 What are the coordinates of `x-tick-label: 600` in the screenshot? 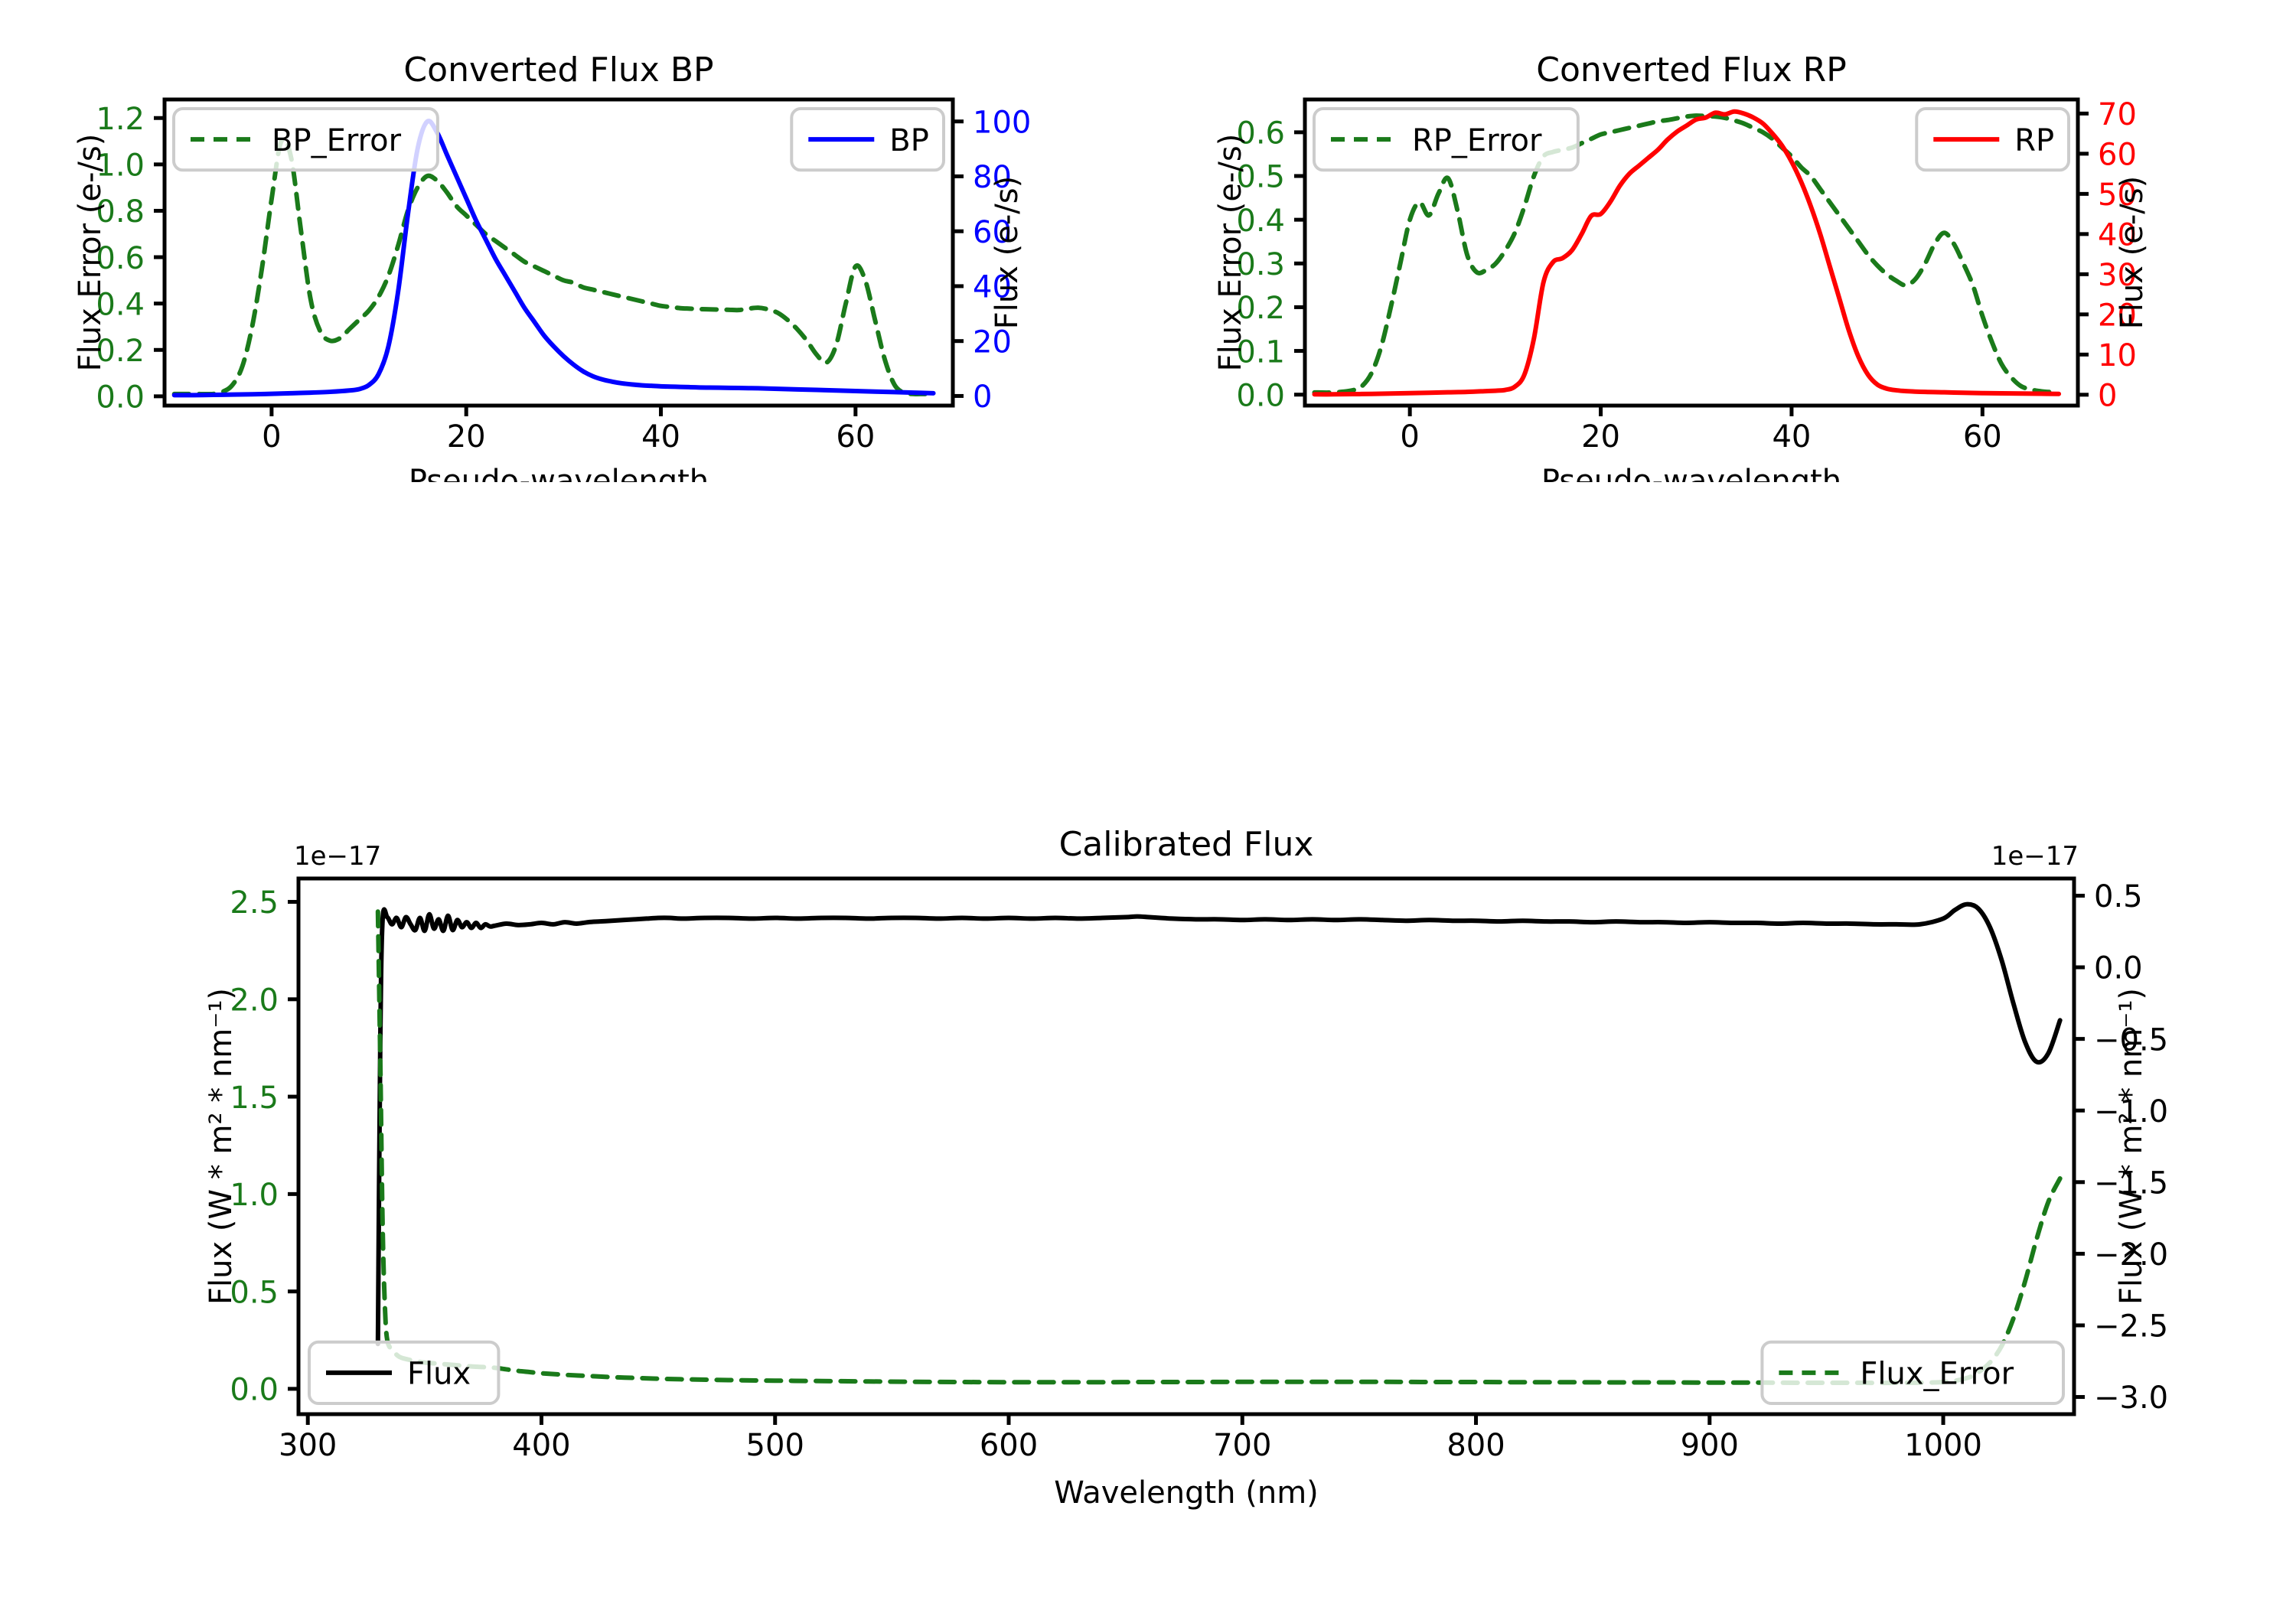 It's located at (1009, 1445).